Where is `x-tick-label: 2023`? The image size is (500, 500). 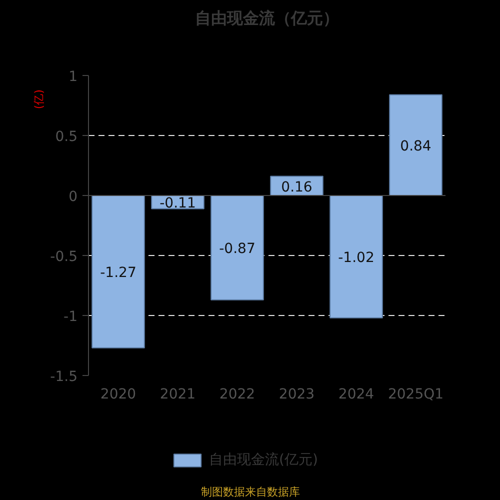 x-tick-label: 2023 is located at coordinates (296, 394).